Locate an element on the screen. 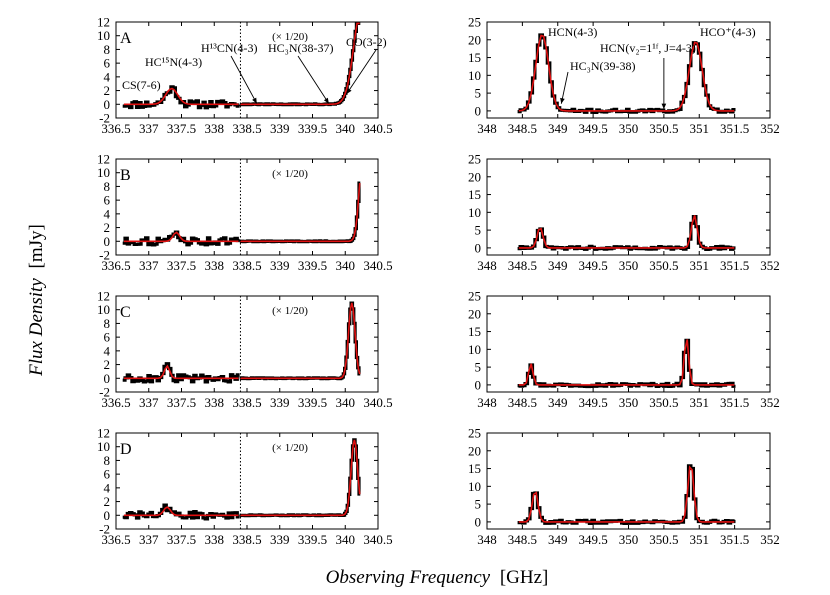  panel-A-right-annotation: HCN(v₂=1¹ᶠ, J=4-3) is located at coordinates (648, 48).